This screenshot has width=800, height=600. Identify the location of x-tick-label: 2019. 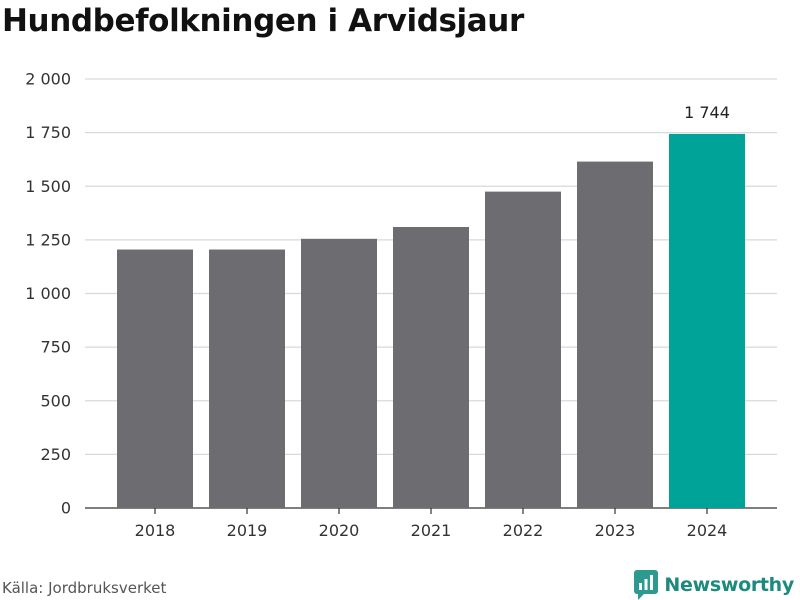
(247, 530).